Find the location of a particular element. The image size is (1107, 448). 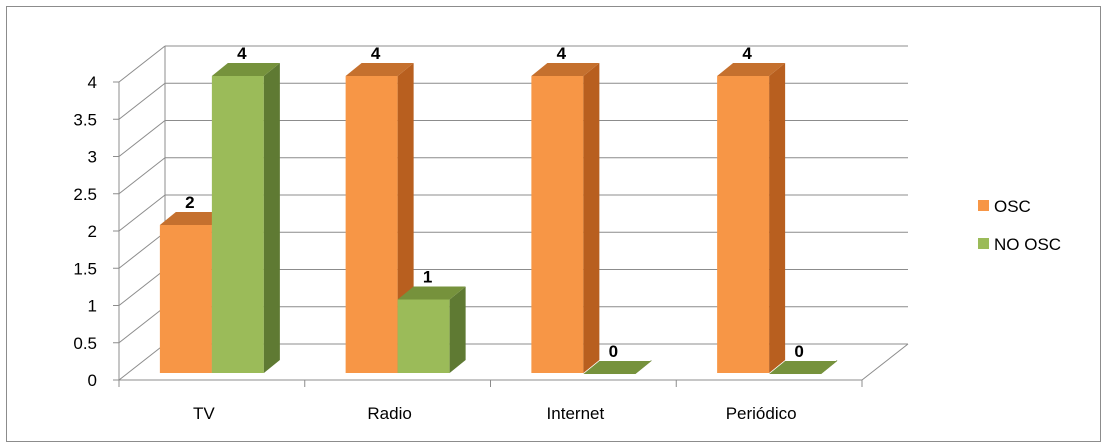

y-tick-label: 1 is located at coordinates (92, 306).